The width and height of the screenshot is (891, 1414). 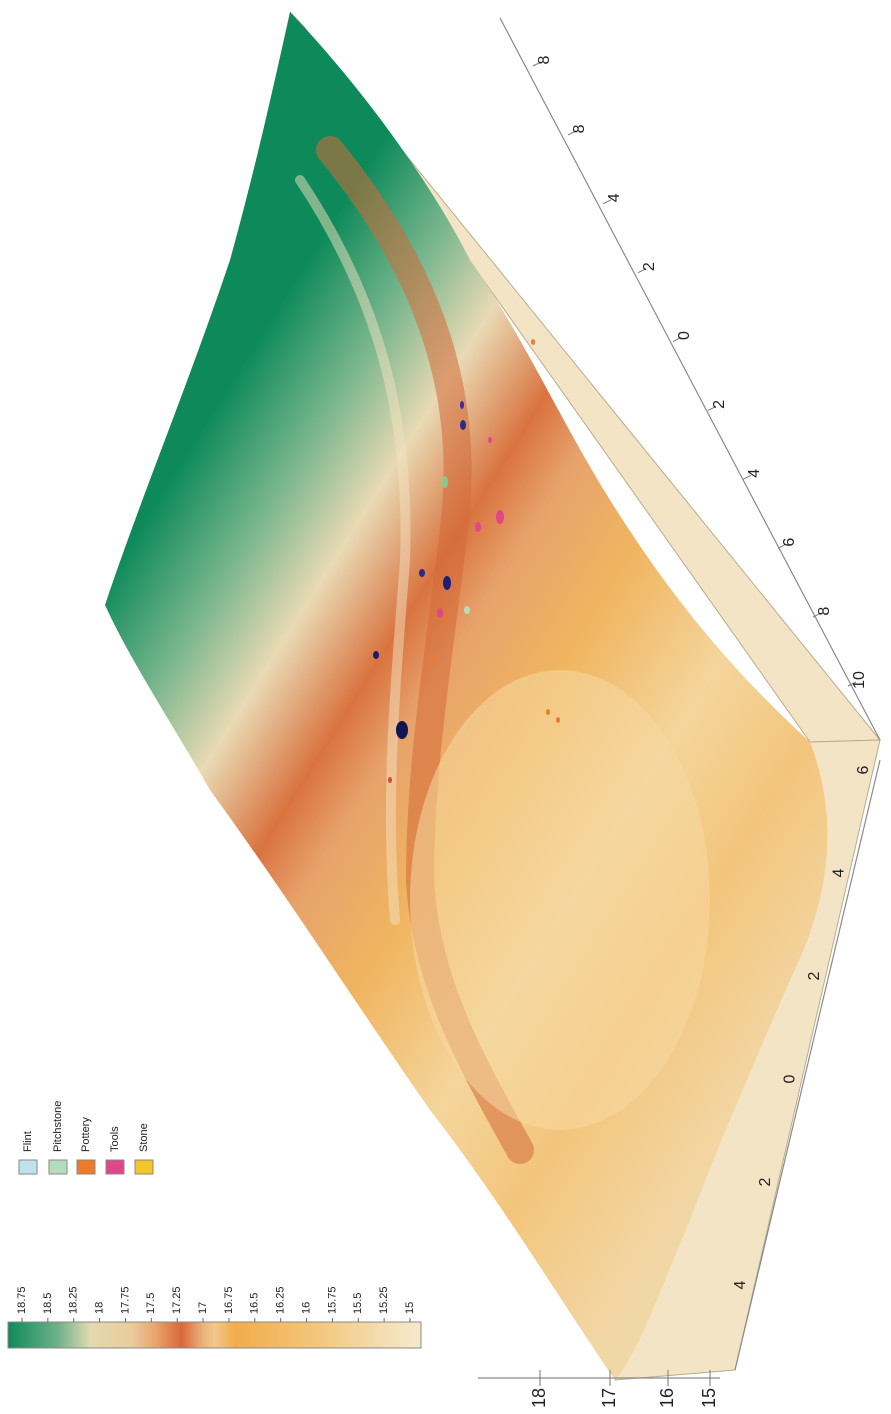 What do you see at coordinates (22, 1300) in the screenshot?
I see `elevation-label: 18.75` at bounding box center [22, 1300].